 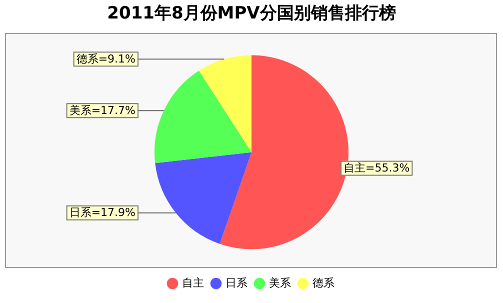 I want to click on legend-label: 德系, so click(x=323, y=283).